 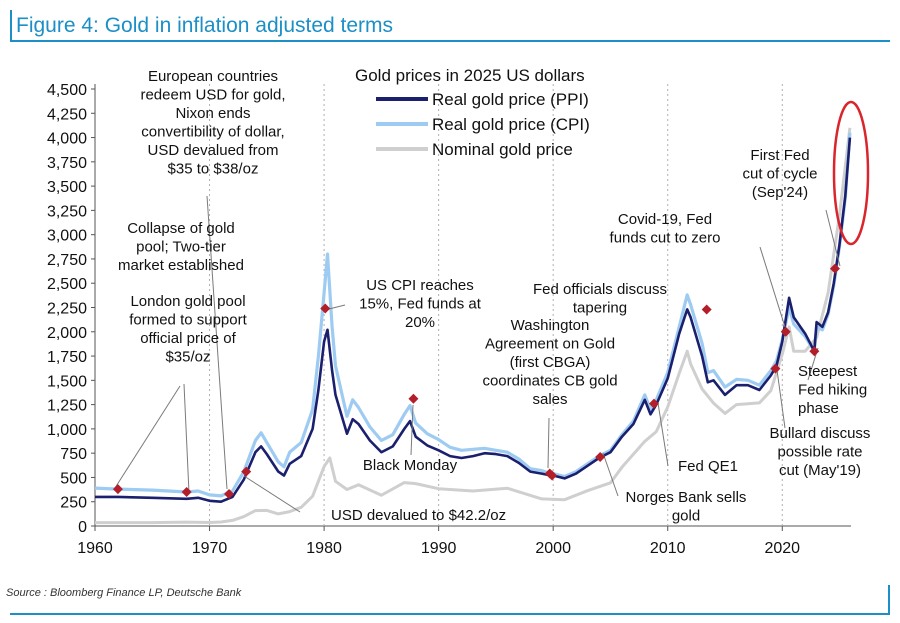 What do you see at coordinates (889, 600) in the screenshot?
I see `frame-right-rule` at bounding box center [889, 600].